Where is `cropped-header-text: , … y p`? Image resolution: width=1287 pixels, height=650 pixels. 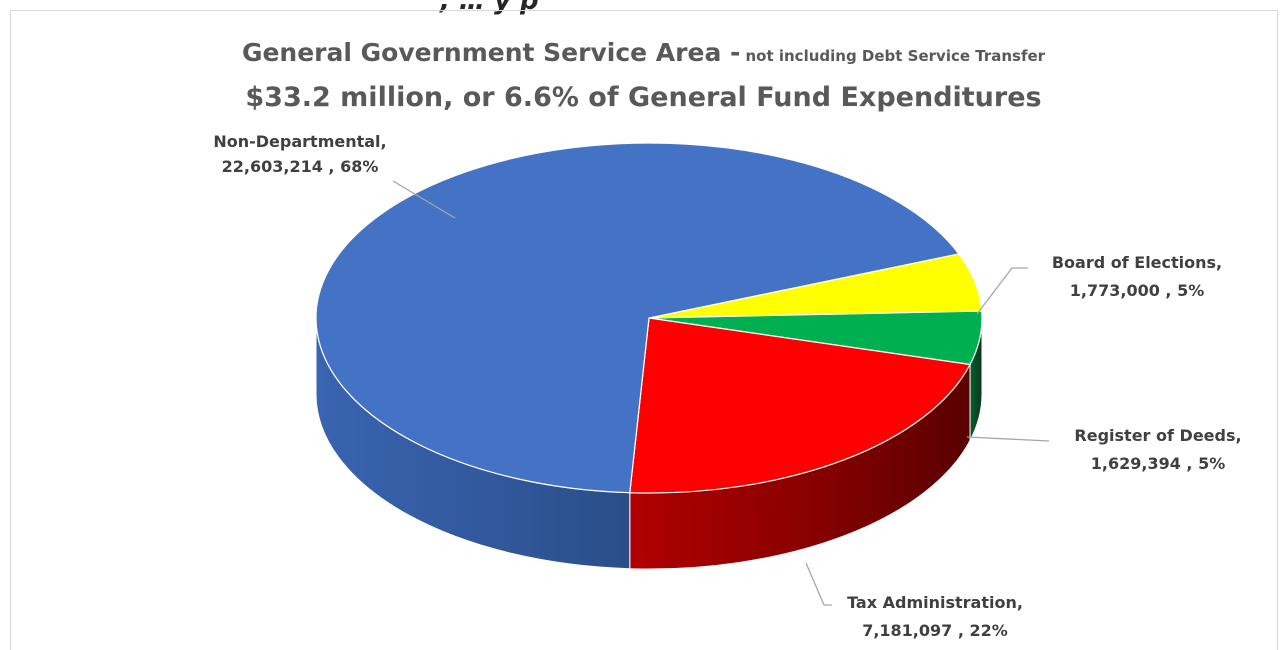
cropped-header-text: , … y p is located at coordinates (489, 8).